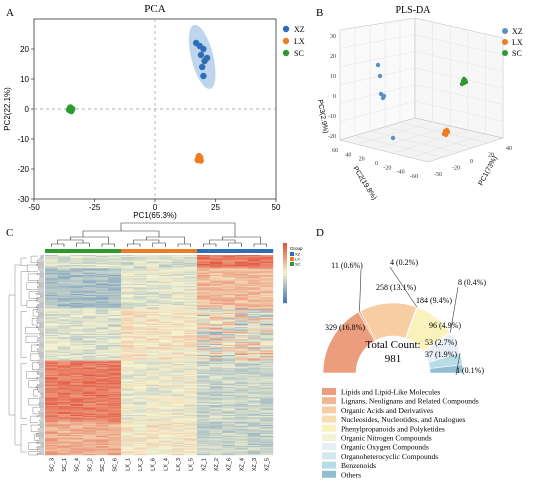 This screenshot has width=550, height=499. I want to click on pca-legend-marker-lx, so click(286, 41).